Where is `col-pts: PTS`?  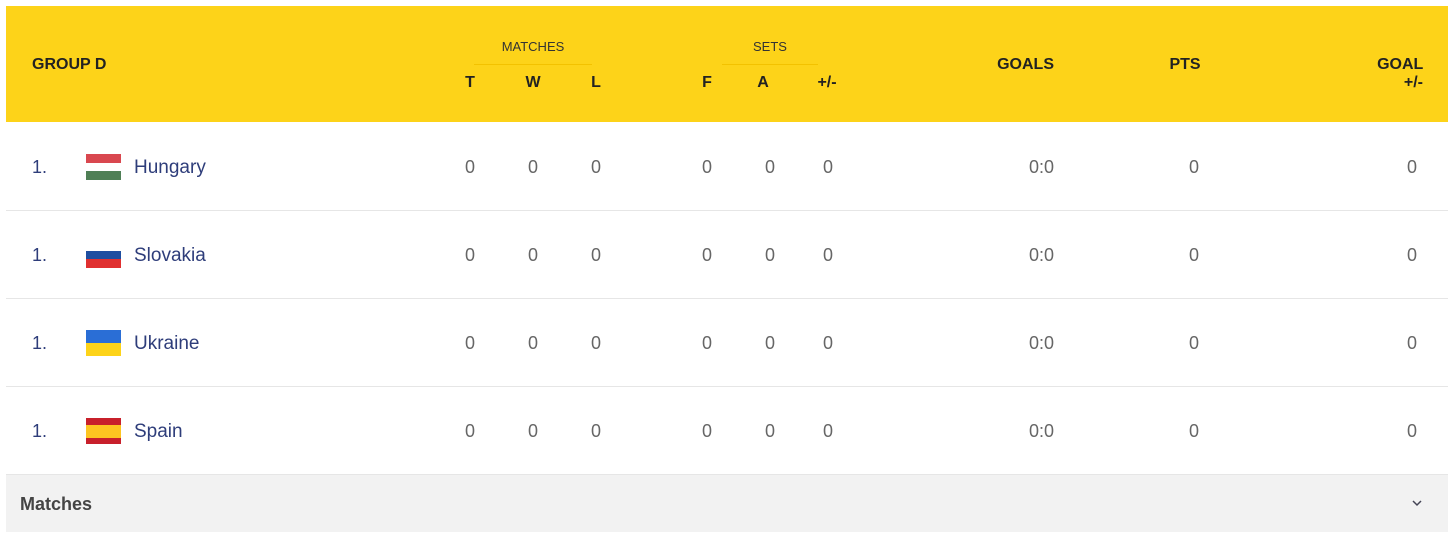 col-pts: PTS is located at coordinates (1185, 64).